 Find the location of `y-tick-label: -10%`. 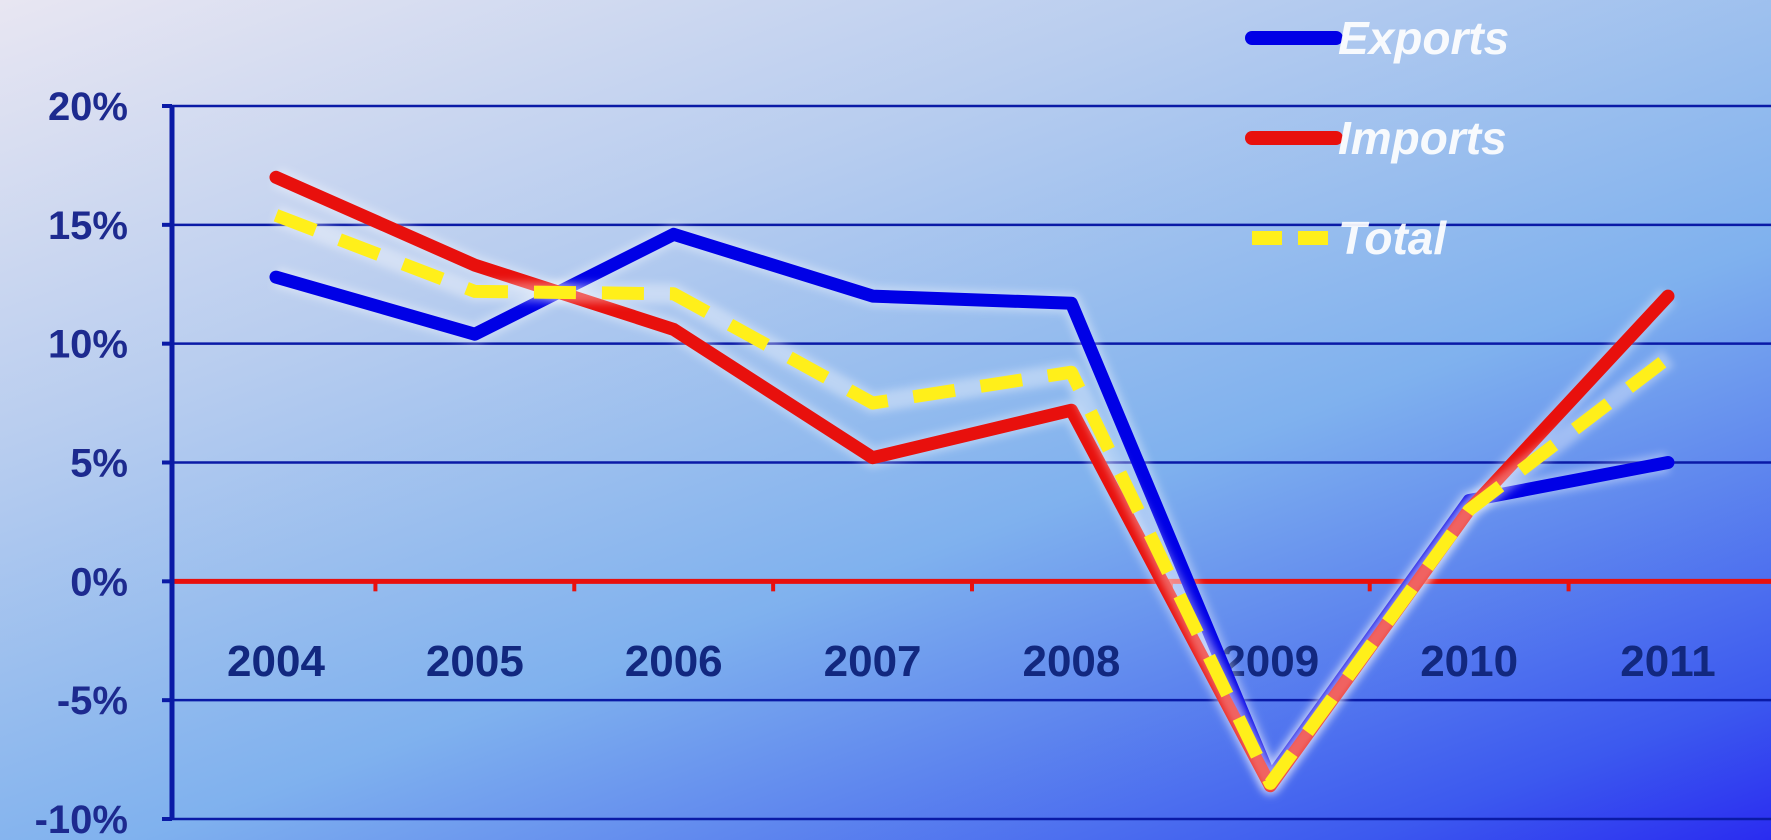

y-tick-label: -10% is located at coordinates (81, 819).